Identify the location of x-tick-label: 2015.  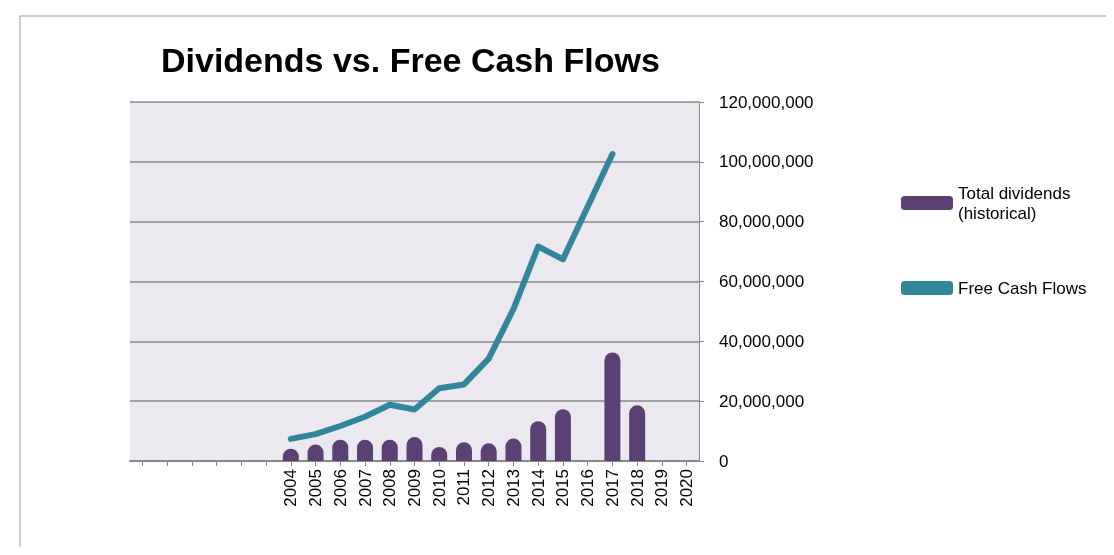
(563, 488).